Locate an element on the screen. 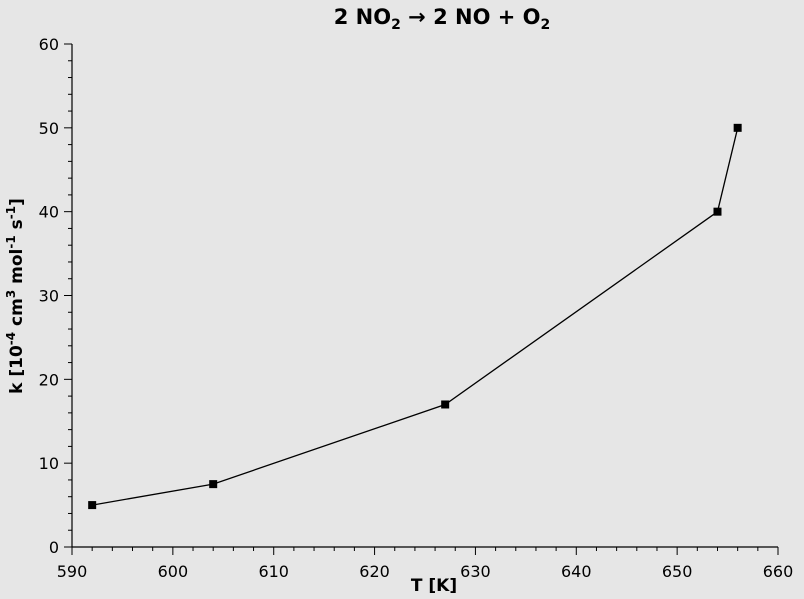 The width and height of the screenshot is (804, 599). x-tick-label: 610 is located at coordinates (273, 571).